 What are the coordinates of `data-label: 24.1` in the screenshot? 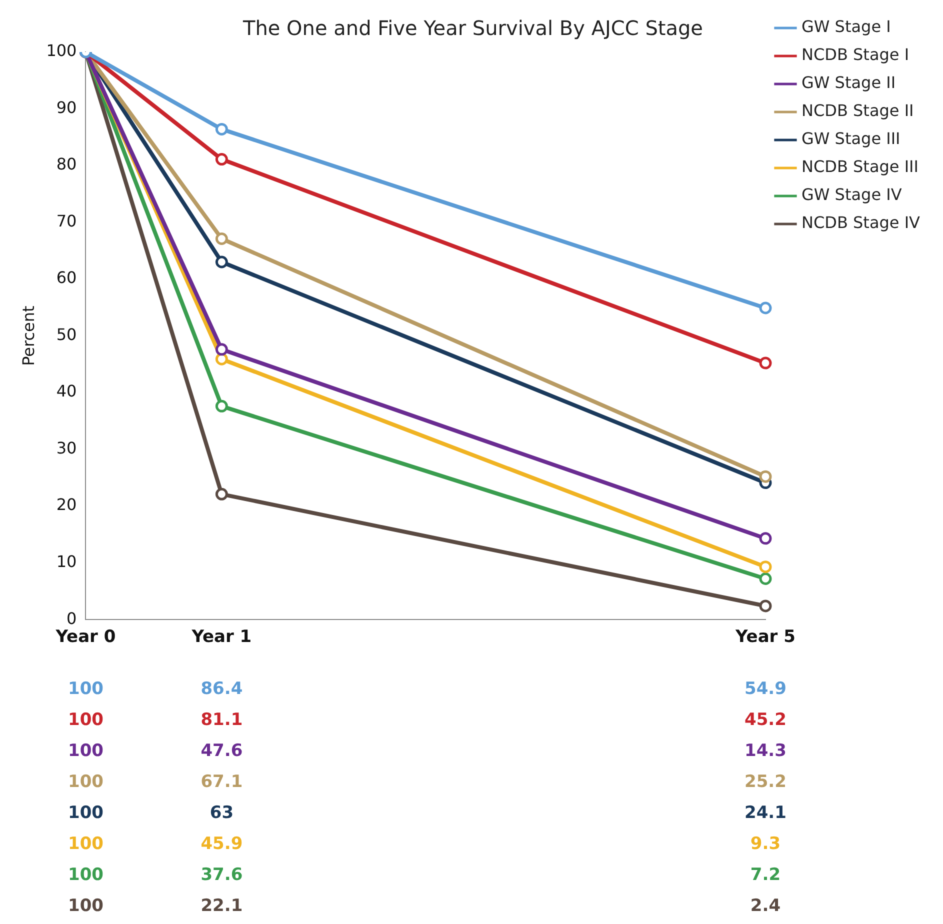 It's located at (765, 812).